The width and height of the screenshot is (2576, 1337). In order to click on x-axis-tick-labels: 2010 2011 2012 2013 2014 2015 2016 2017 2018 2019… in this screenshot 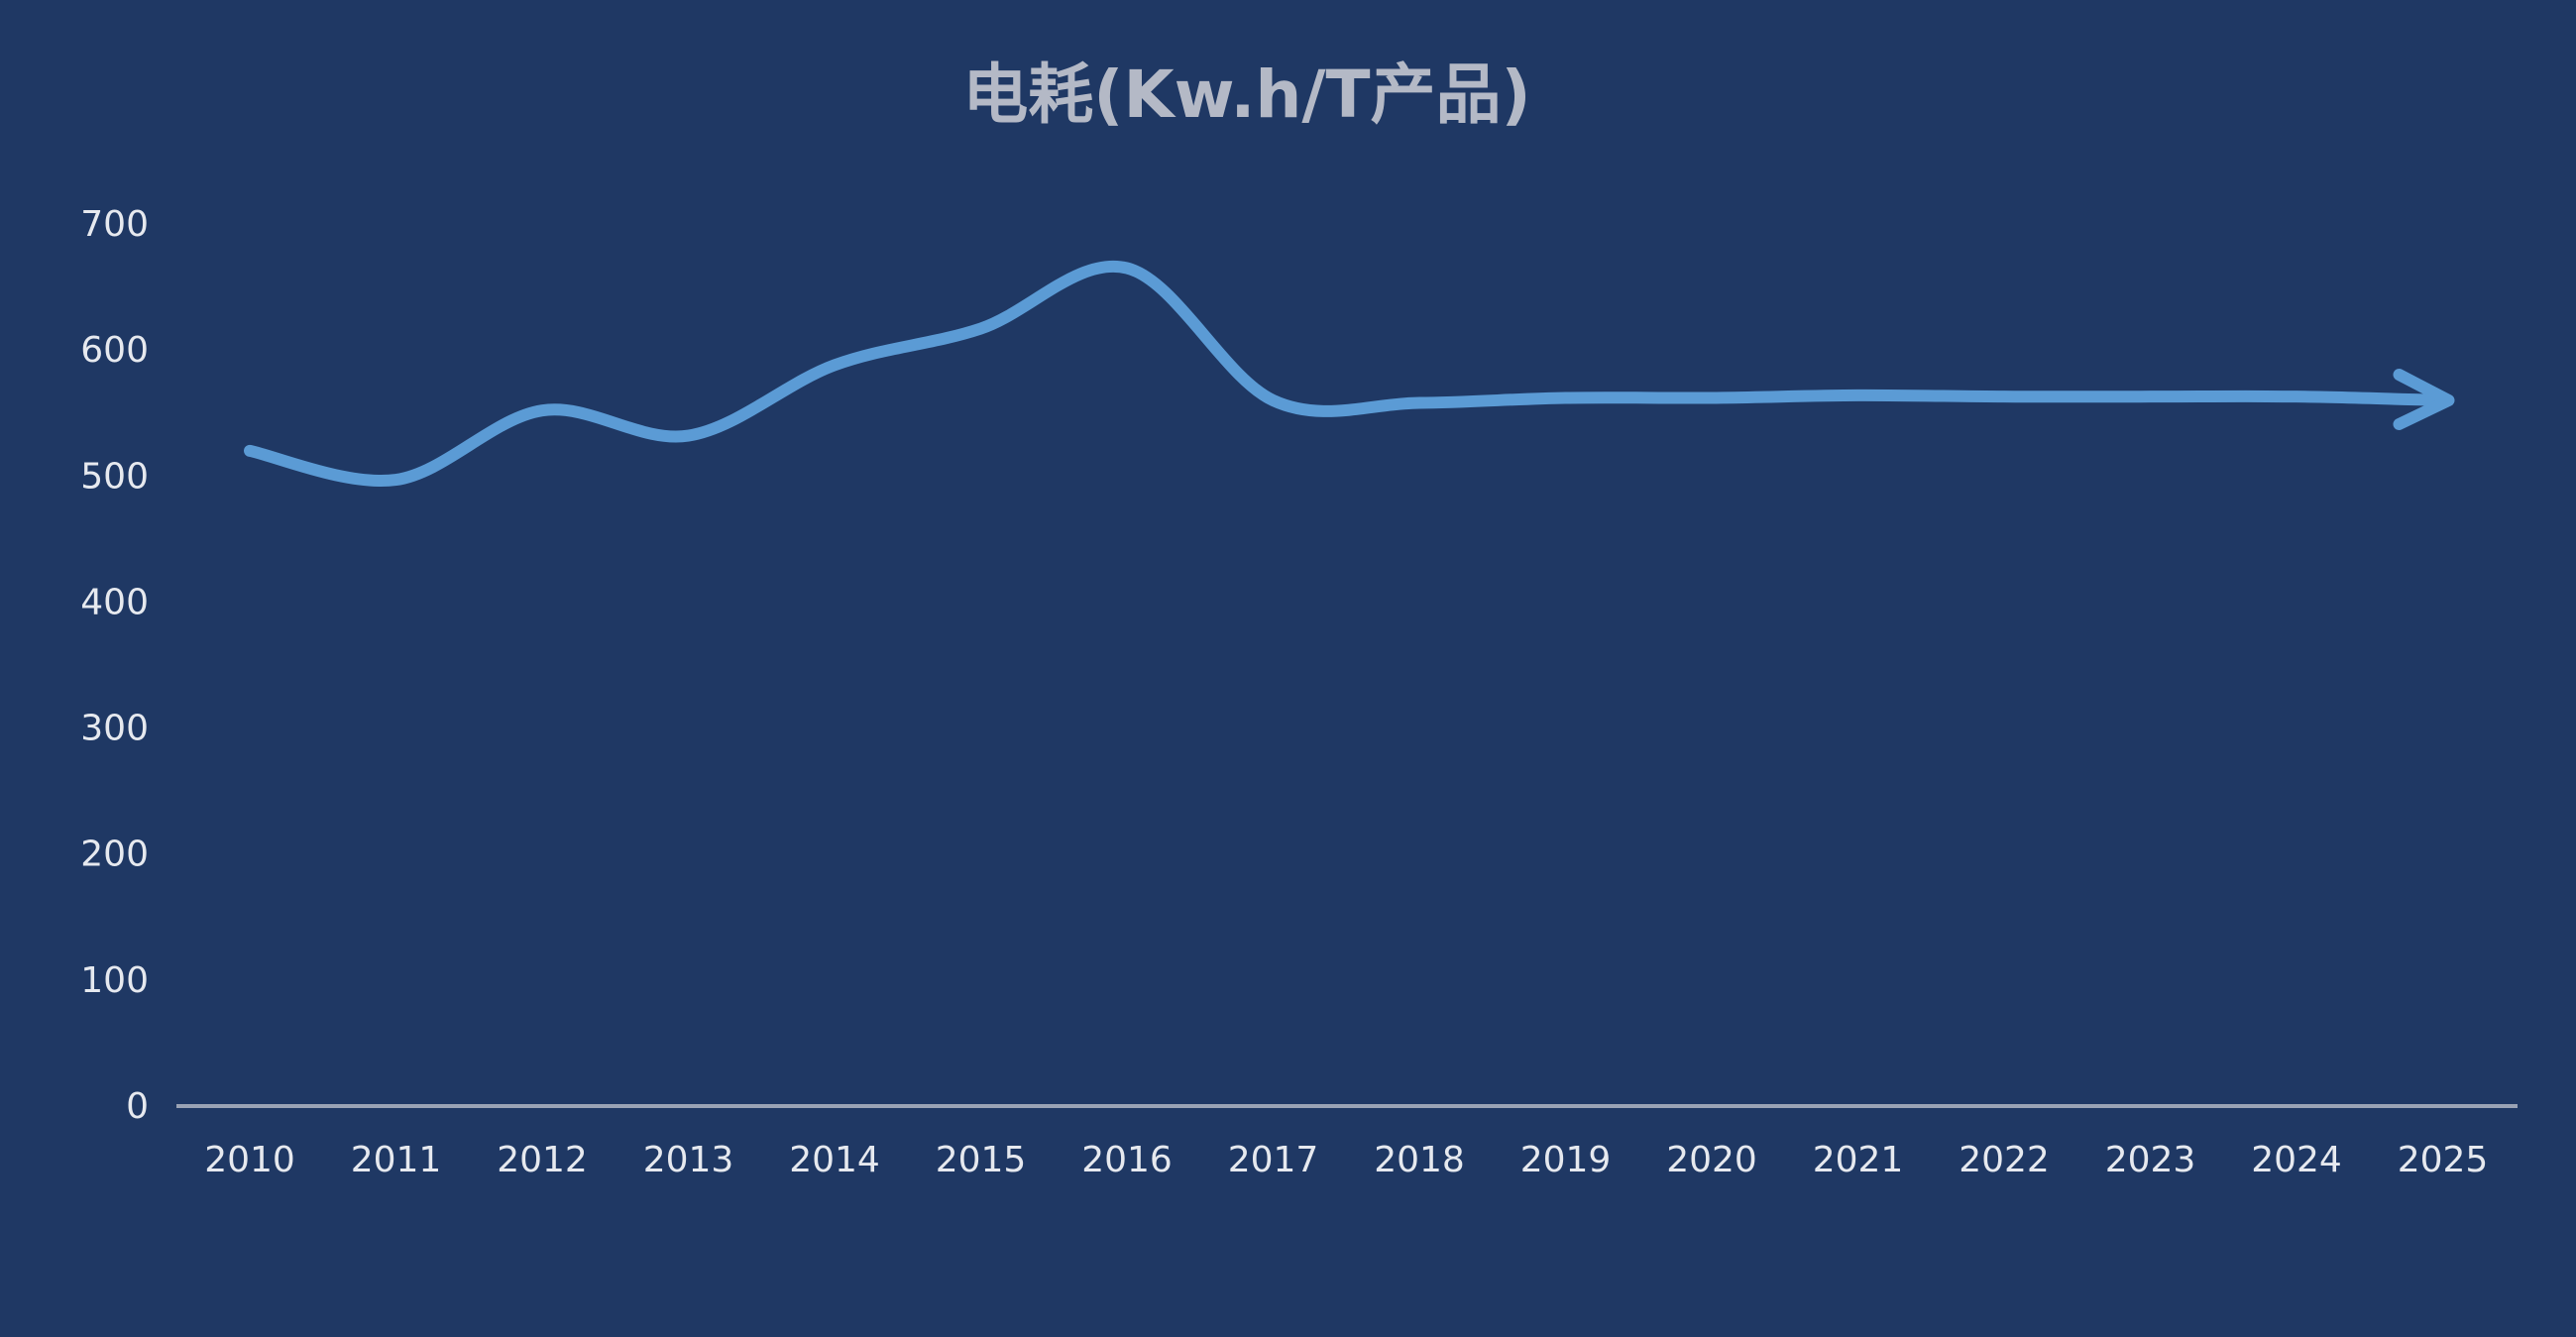, I will do `click(1346, 1160)`.